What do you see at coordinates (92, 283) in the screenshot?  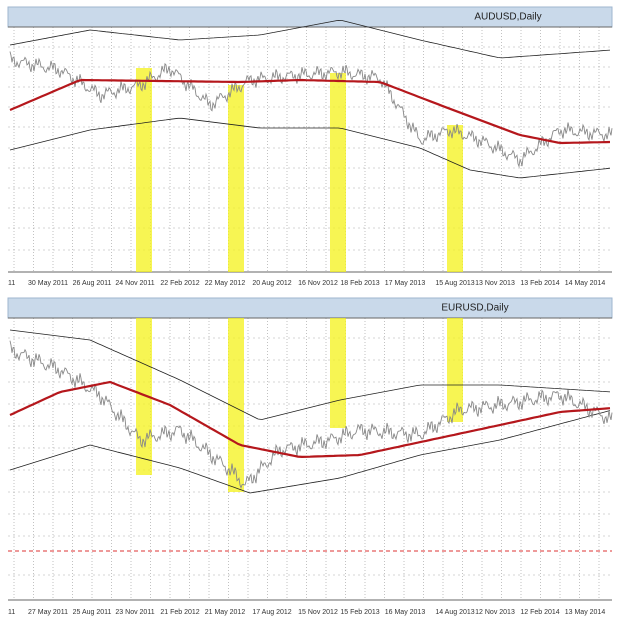 I see `x-axis-label: 26 Aug 2011` at bounding box center [92, 283].